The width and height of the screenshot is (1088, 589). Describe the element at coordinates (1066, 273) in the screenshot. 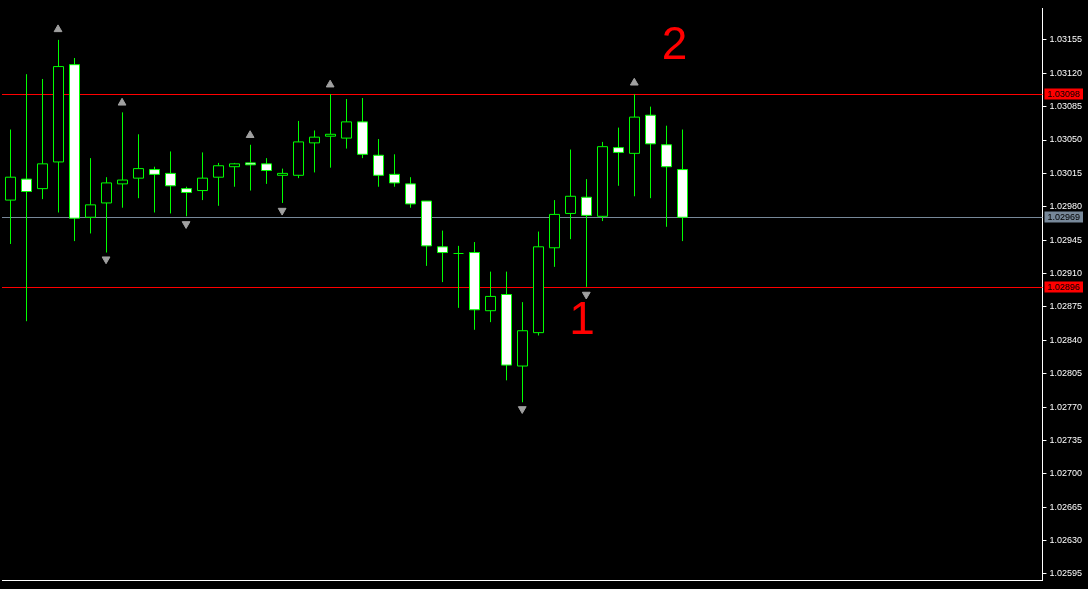

I see `y-tick-label: 1.02910` at that location.